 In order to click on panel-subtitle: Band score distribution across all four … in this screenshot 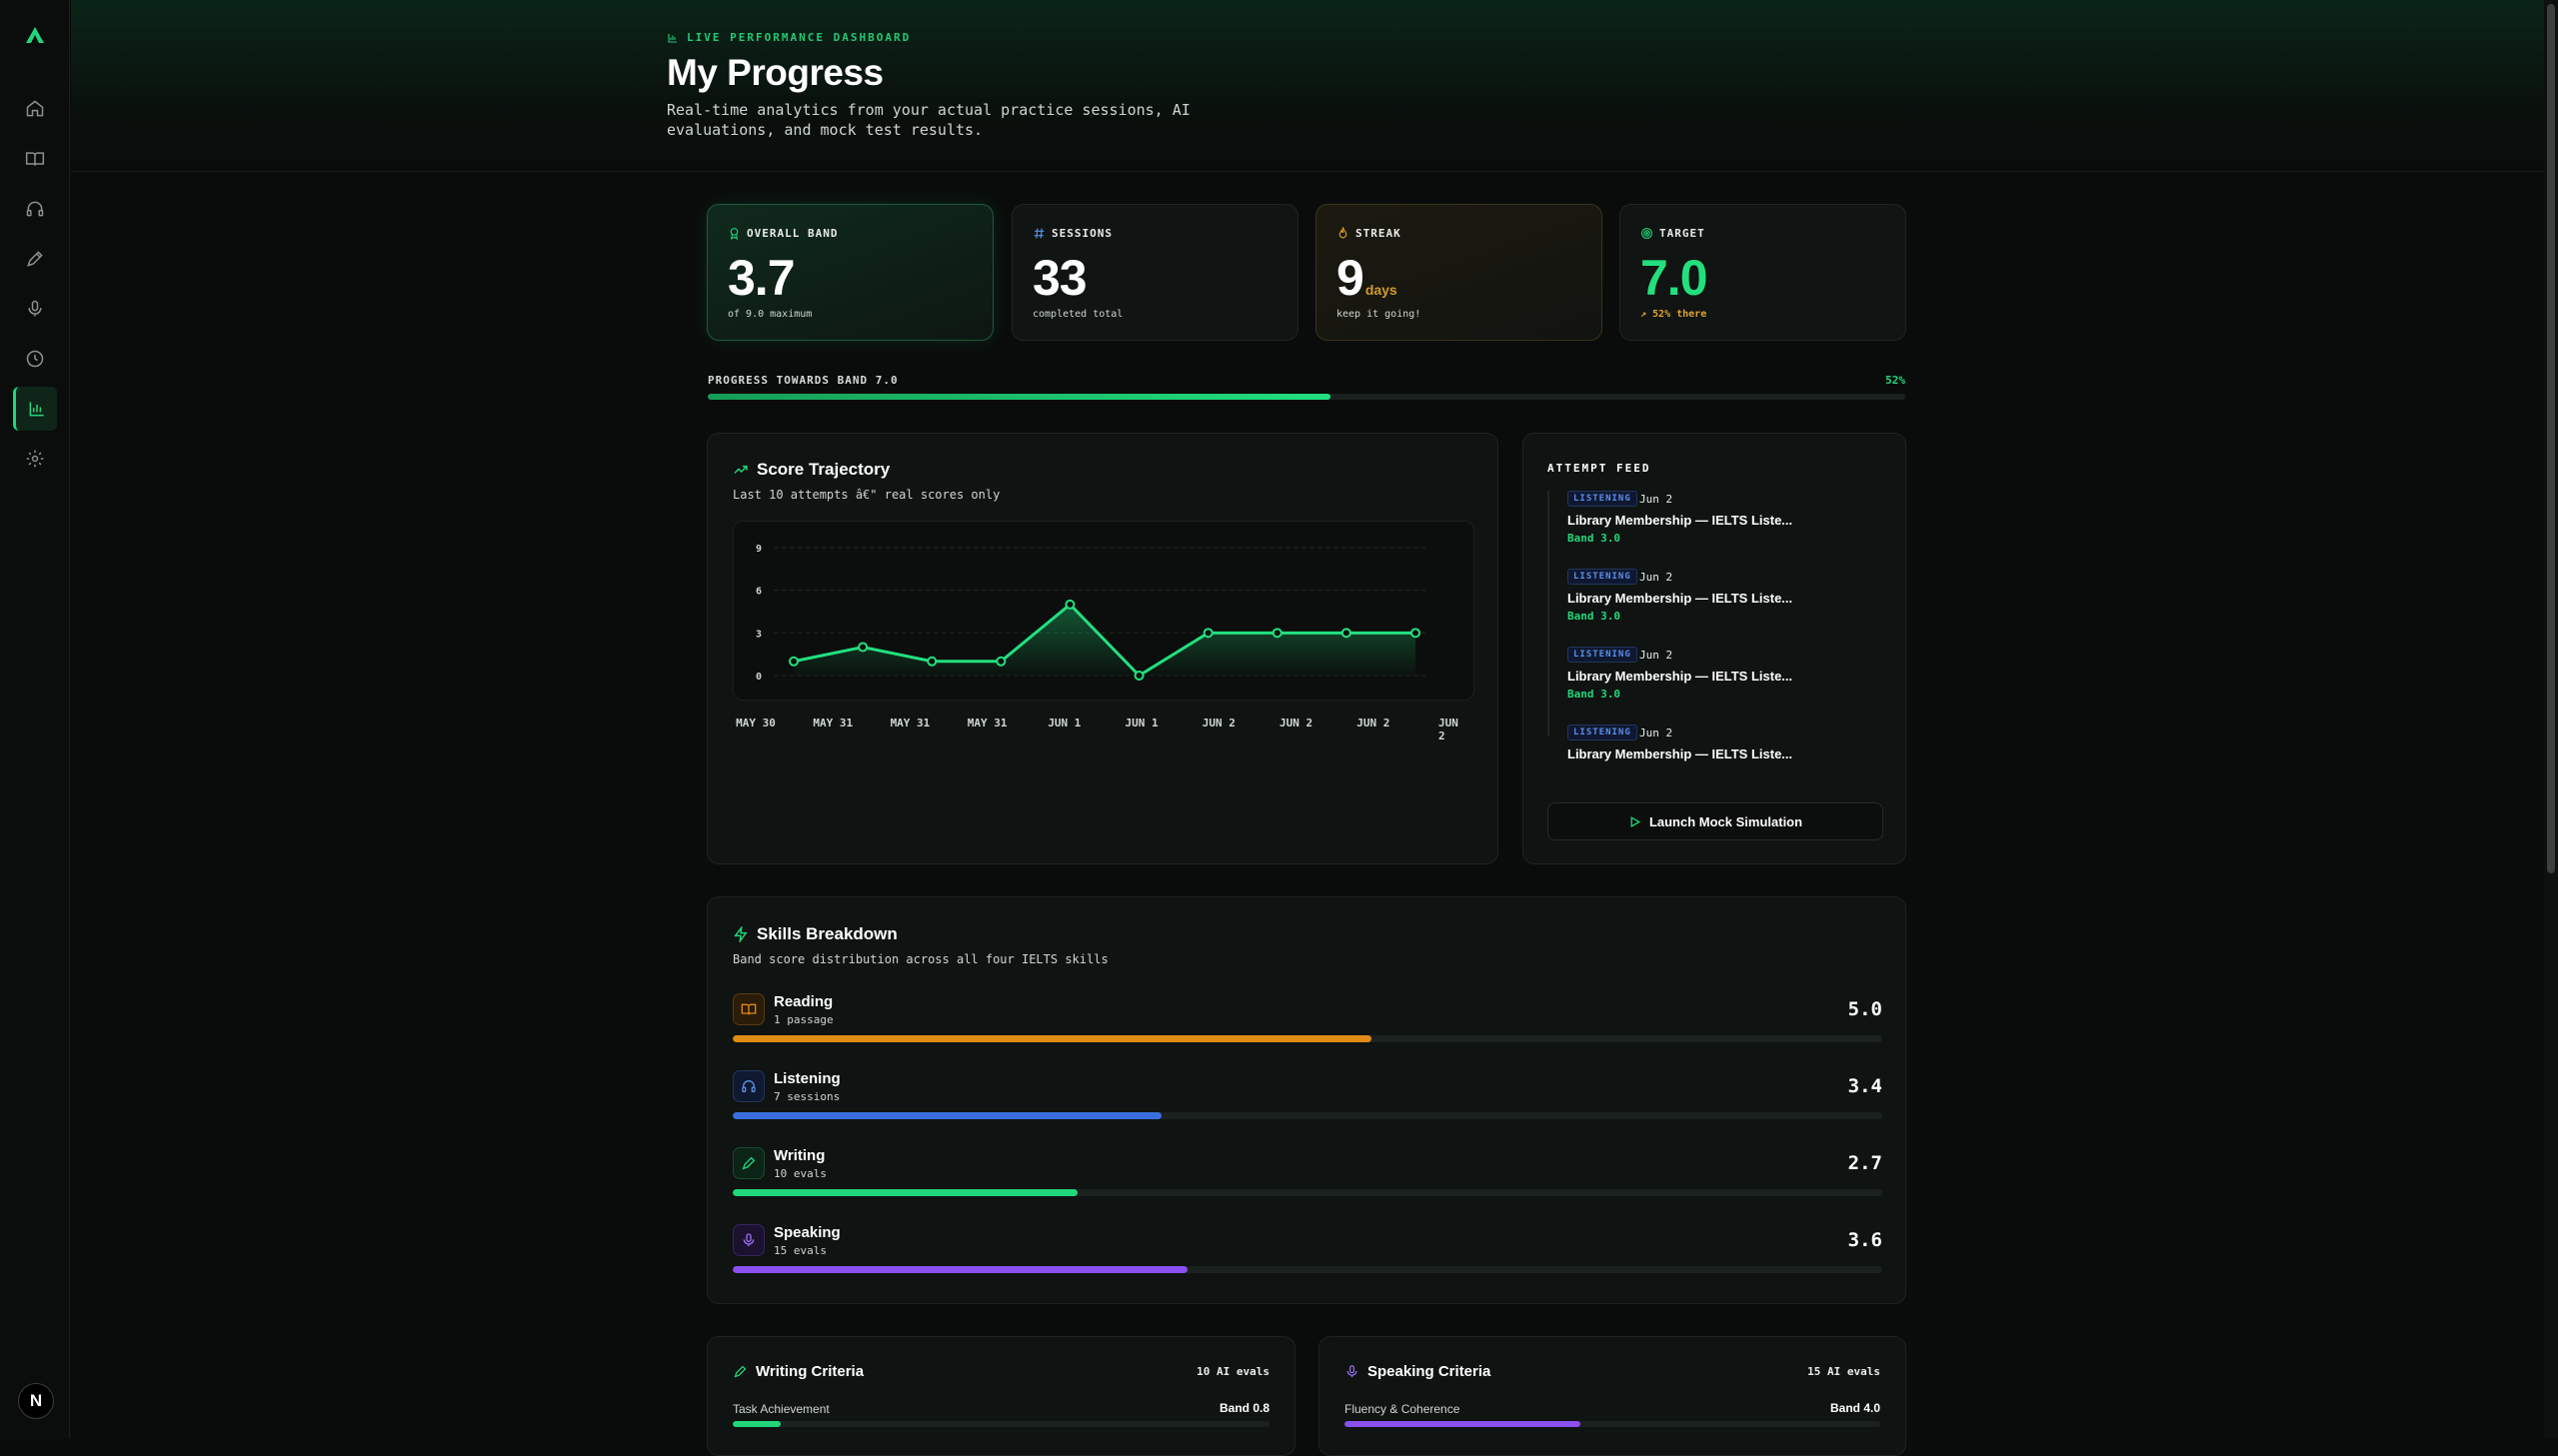, I will do `click(921, 959)`.